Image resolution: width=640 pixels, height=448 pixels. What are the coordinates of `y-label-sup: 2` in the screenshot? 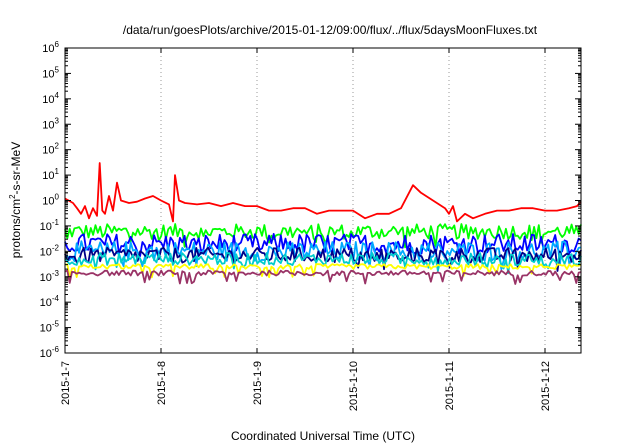 It's located at (12, 196).